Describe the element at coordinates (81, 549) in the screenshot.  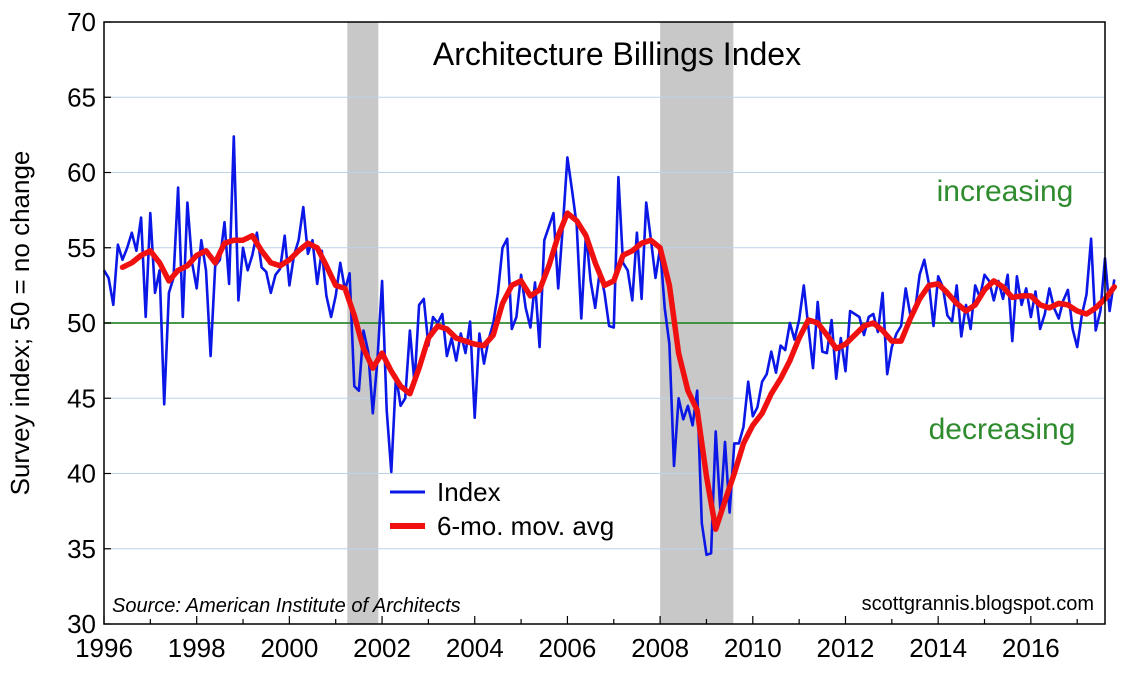
I see `y-tick-label-35: 35` at that location.